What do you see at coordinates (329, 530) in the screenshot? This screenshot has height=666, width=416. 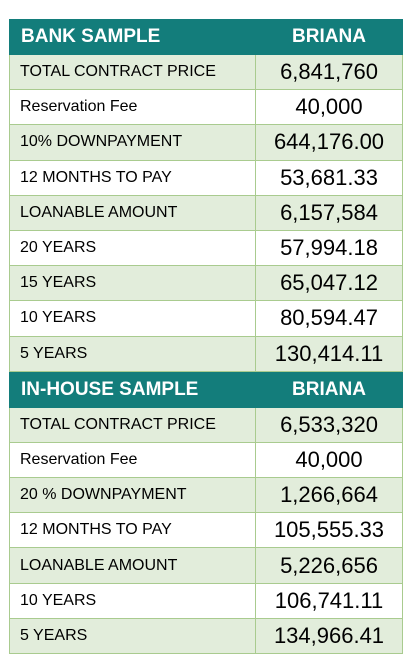 I see `row-value: 105,555.33` at bounding box center [329, 530].